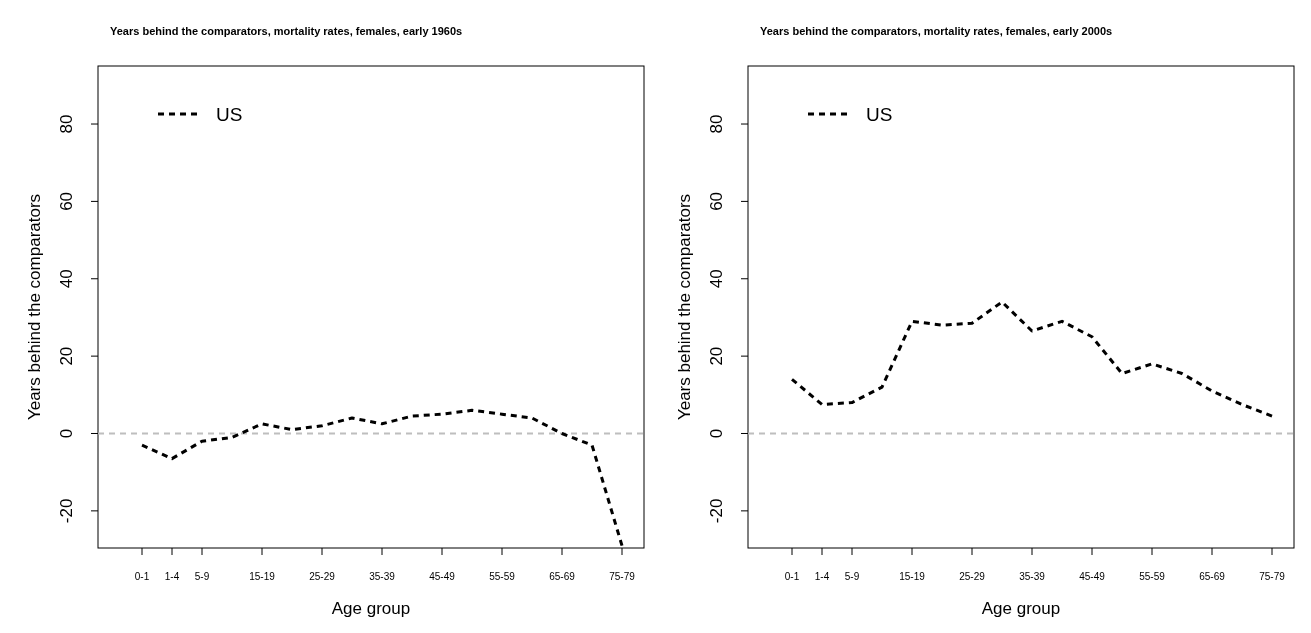 The image size is (1311, 633). I want to click on chart-title: Years behind the comparators, mortality rates, females, early 1960s, so click(286, 31).